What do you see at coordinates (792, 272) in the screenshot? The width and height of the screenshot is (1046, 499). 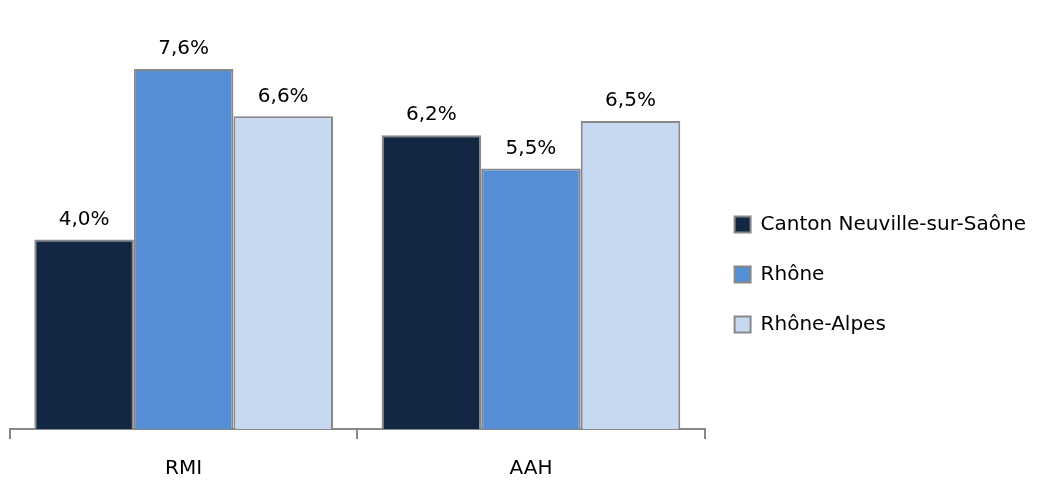 I see `legend-label: Rhône` at bounding box center [792, 272].